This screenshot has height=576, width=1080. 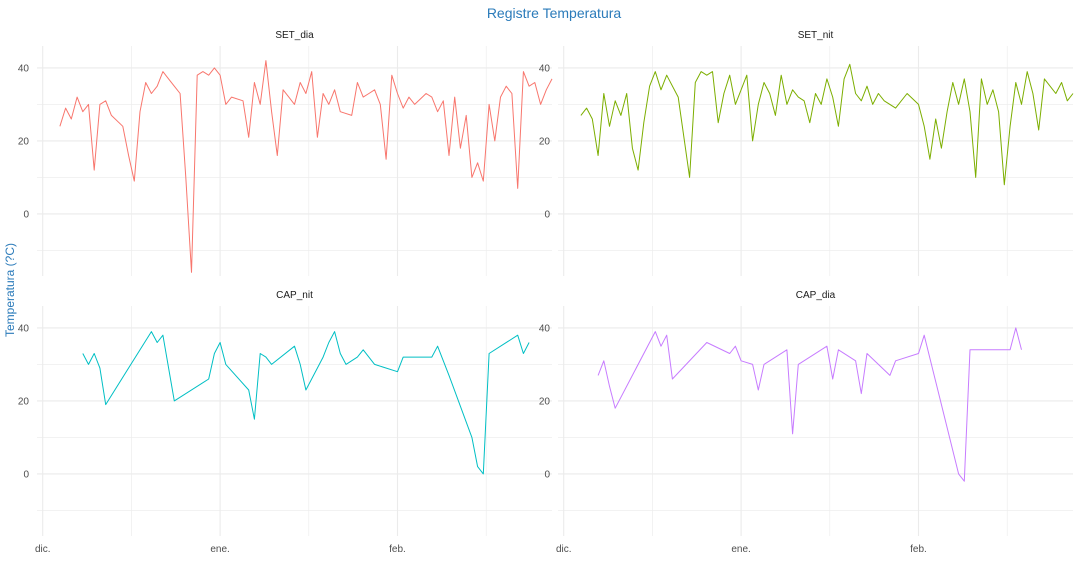 I want to click on panel-strip-label: CAP_dia, so click(x=816, y=295).